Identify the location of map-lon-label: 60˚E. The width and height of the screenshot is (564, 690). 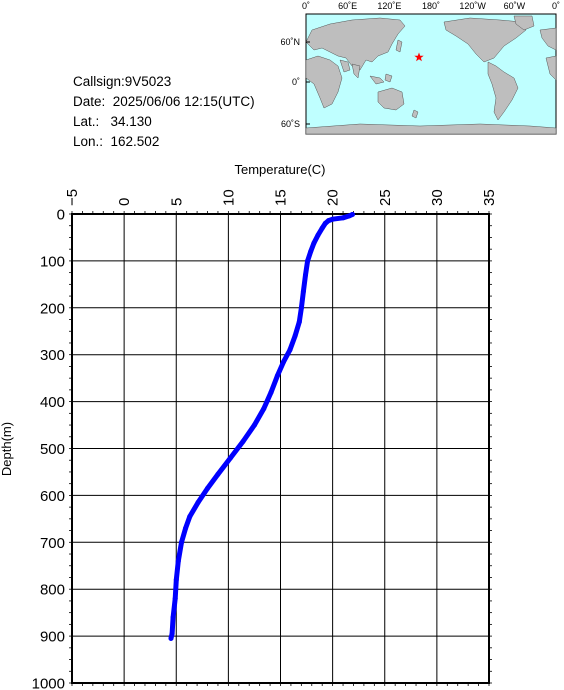
(347, 6).